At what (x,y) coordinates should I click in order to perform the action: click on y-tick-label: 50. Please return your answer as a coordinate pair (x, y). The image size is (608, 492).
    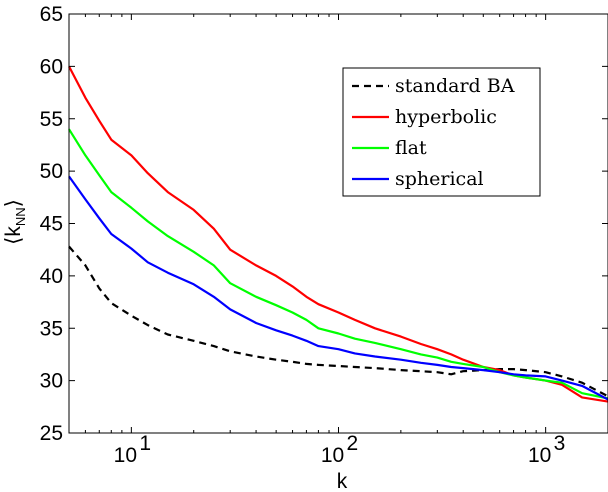
    Looking at the image, I should click on (51, 171).